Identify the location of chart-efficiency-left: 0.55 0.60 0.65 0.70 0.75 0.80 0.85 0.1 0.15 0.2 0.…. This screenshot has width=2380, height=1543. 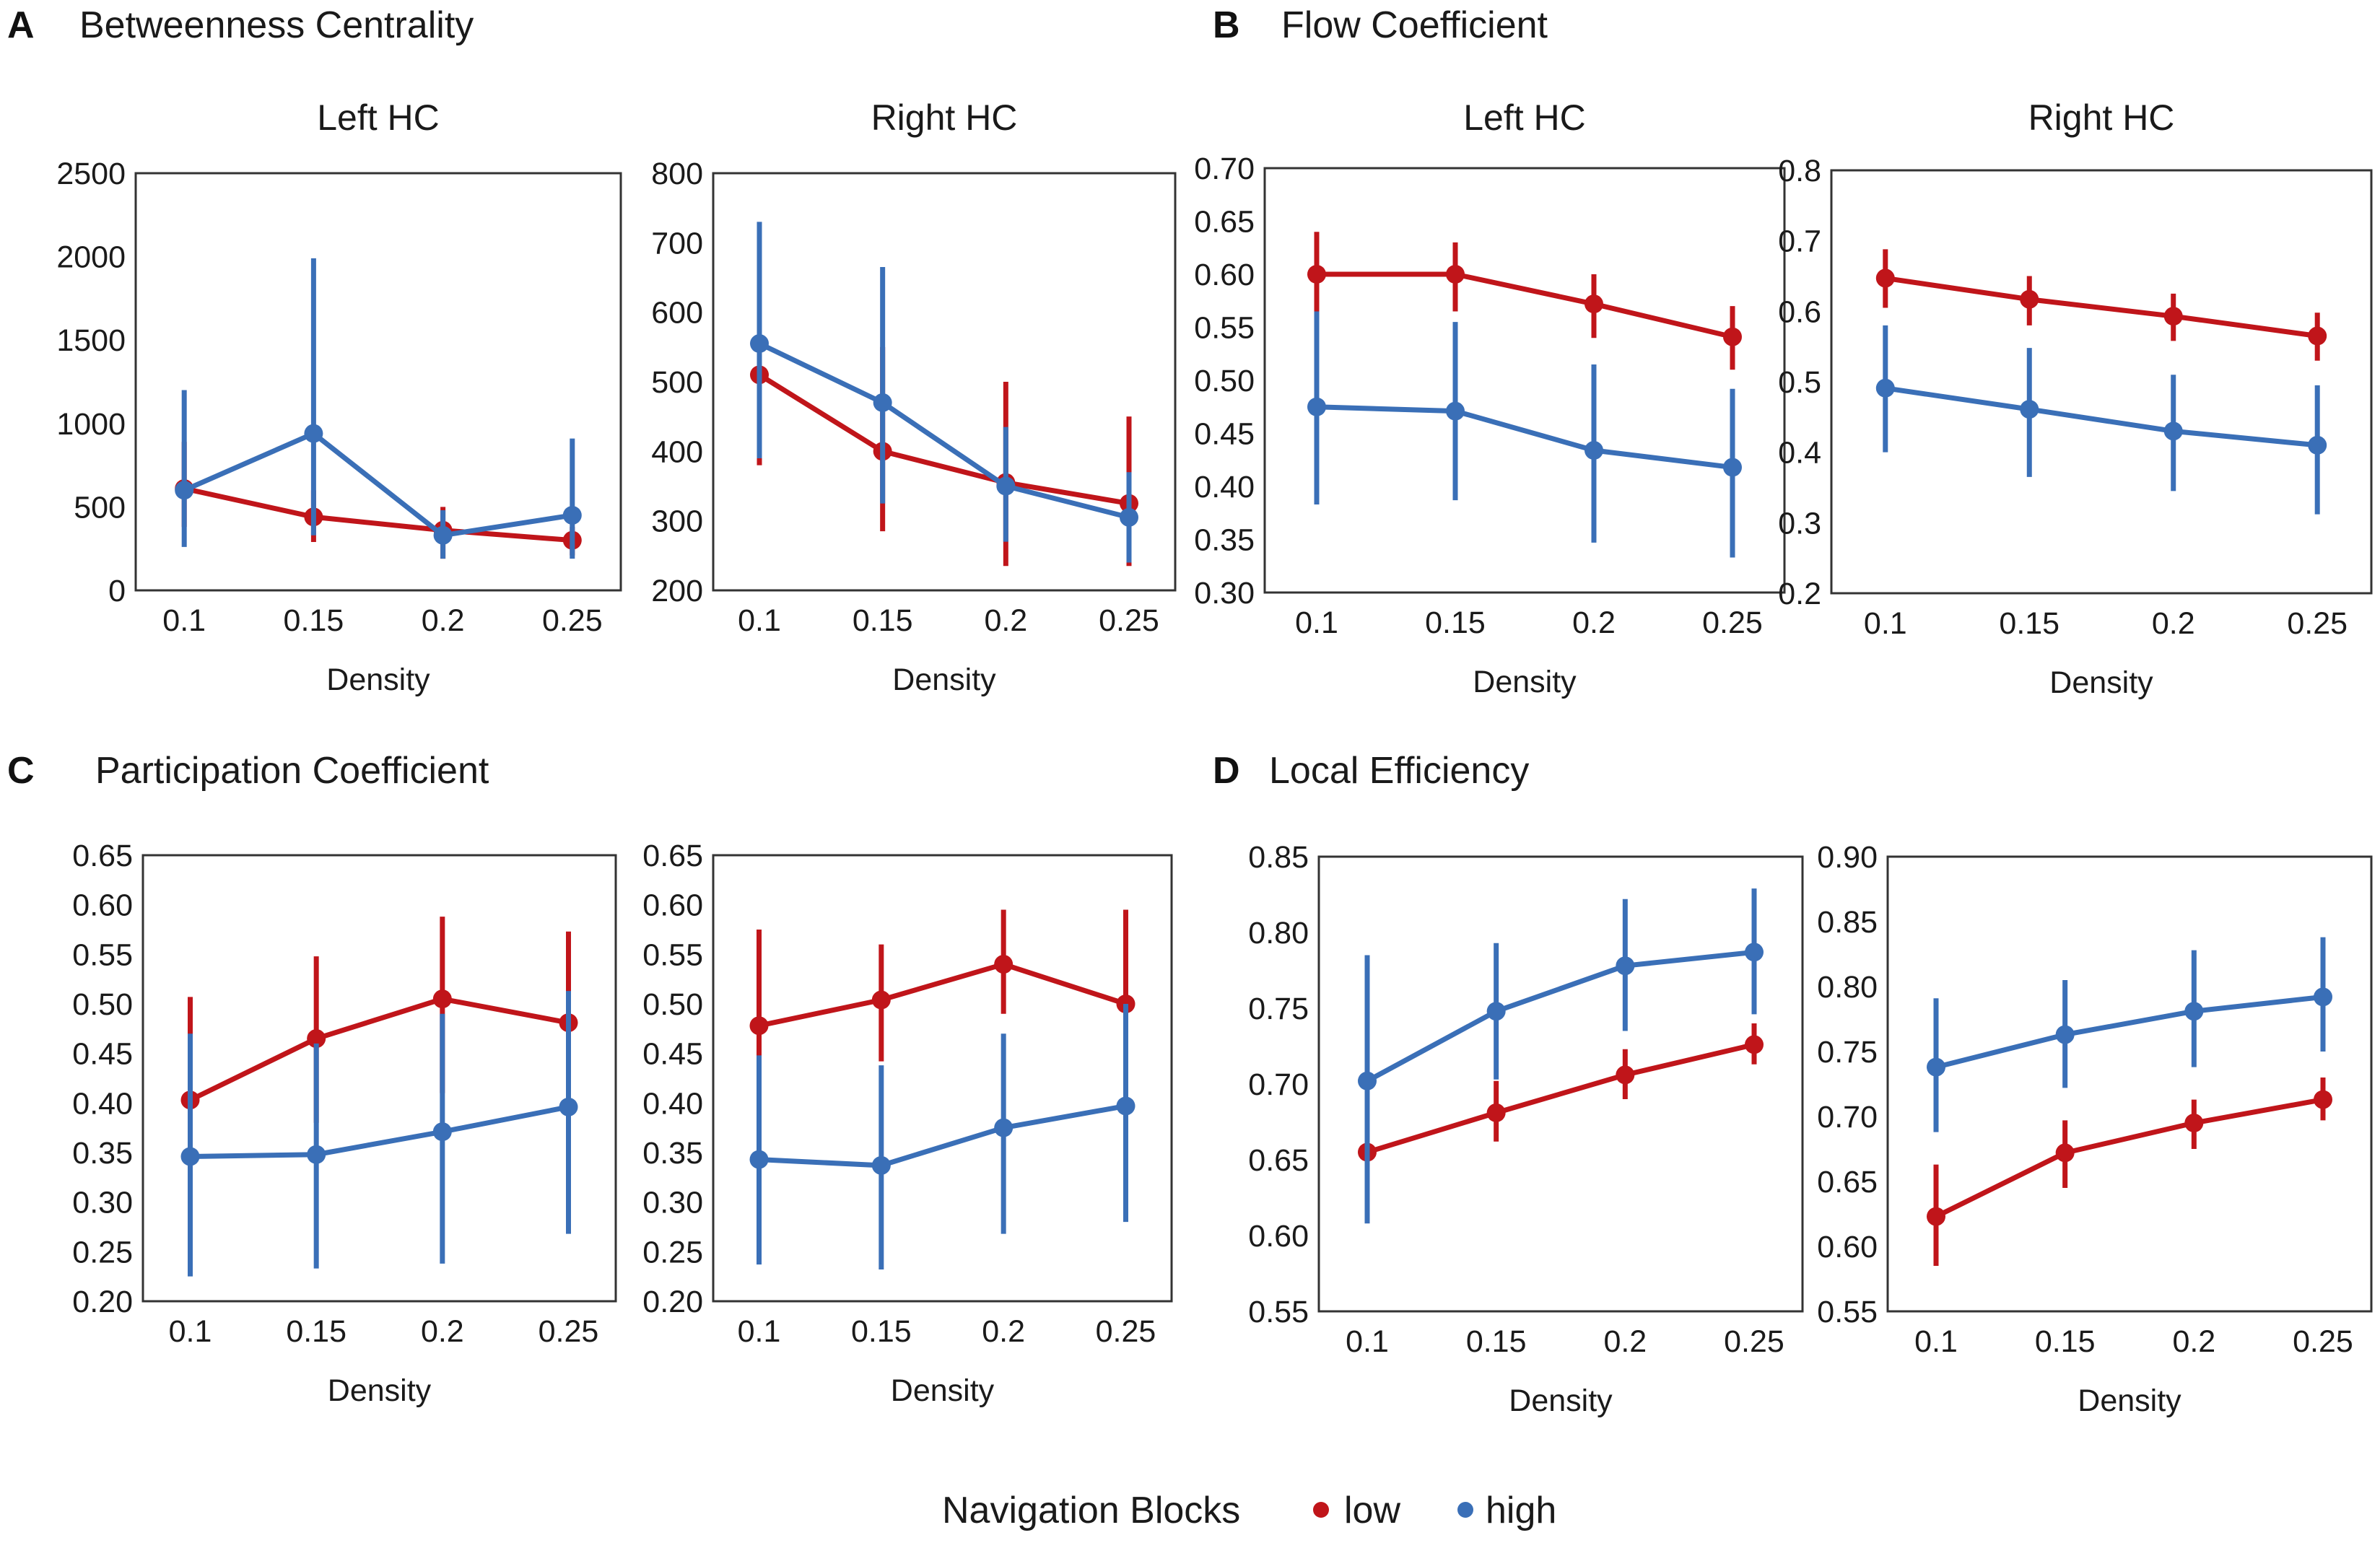
(1526, 1129).